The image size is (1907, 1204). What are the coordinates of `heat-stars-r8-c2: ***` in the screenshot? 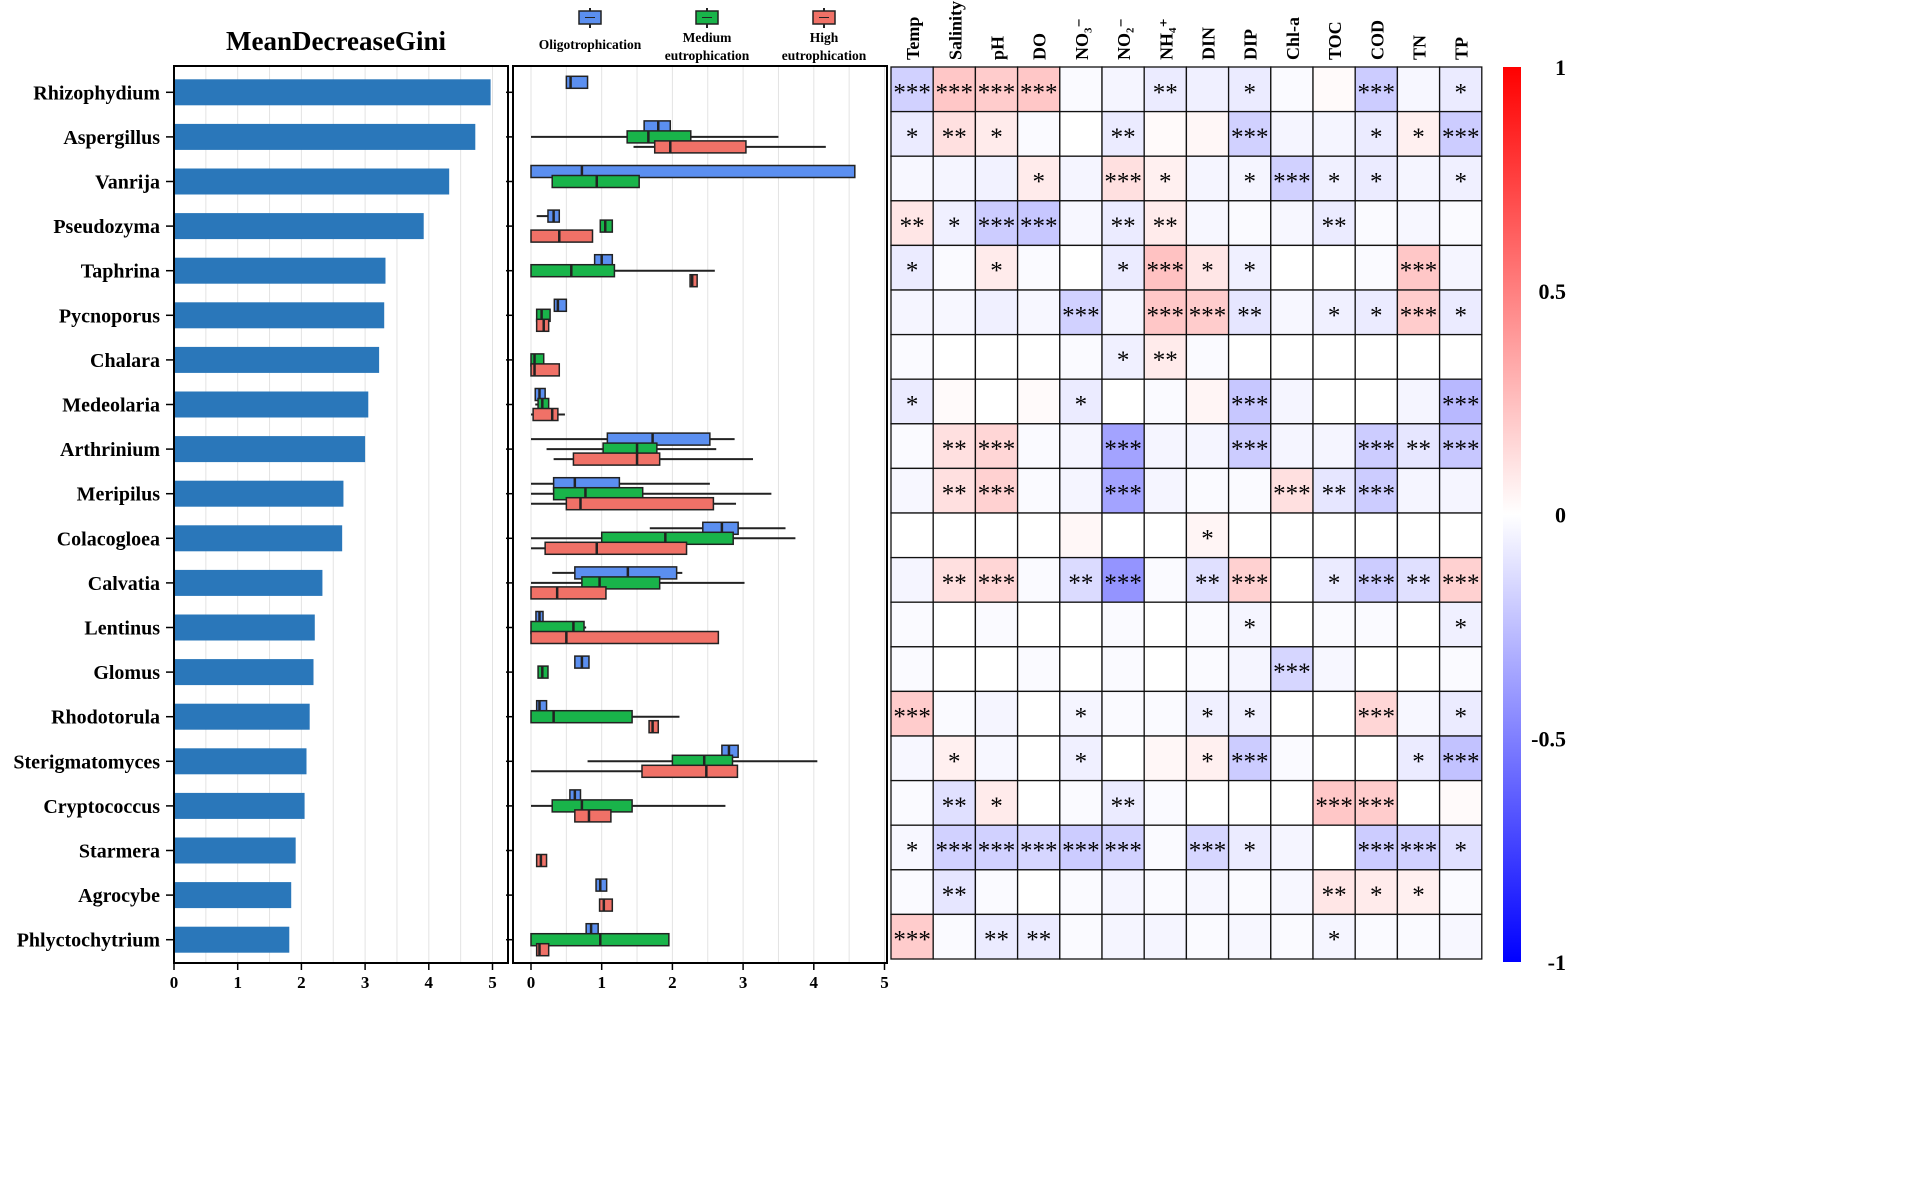 It's located at (997, 449).